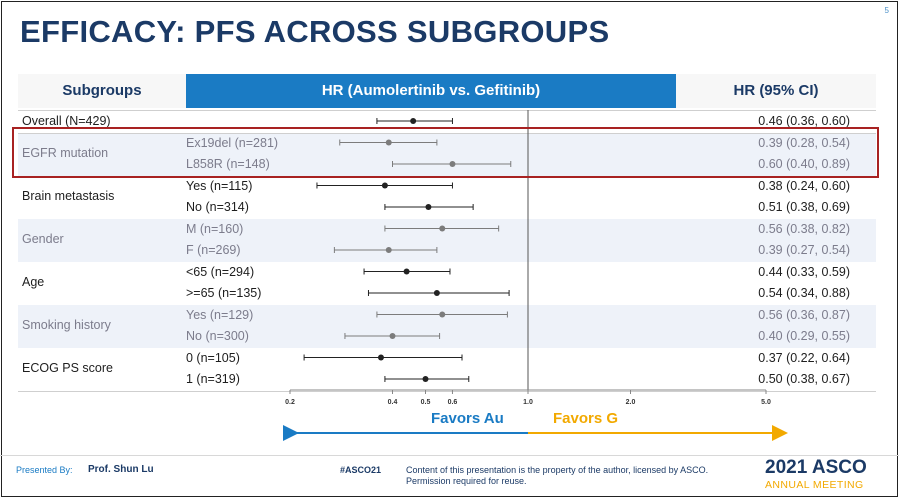 The width and height of the screenshot is (901, 500). I want to click on subgroup-label: >=65 (n=135), so click(224, 293).